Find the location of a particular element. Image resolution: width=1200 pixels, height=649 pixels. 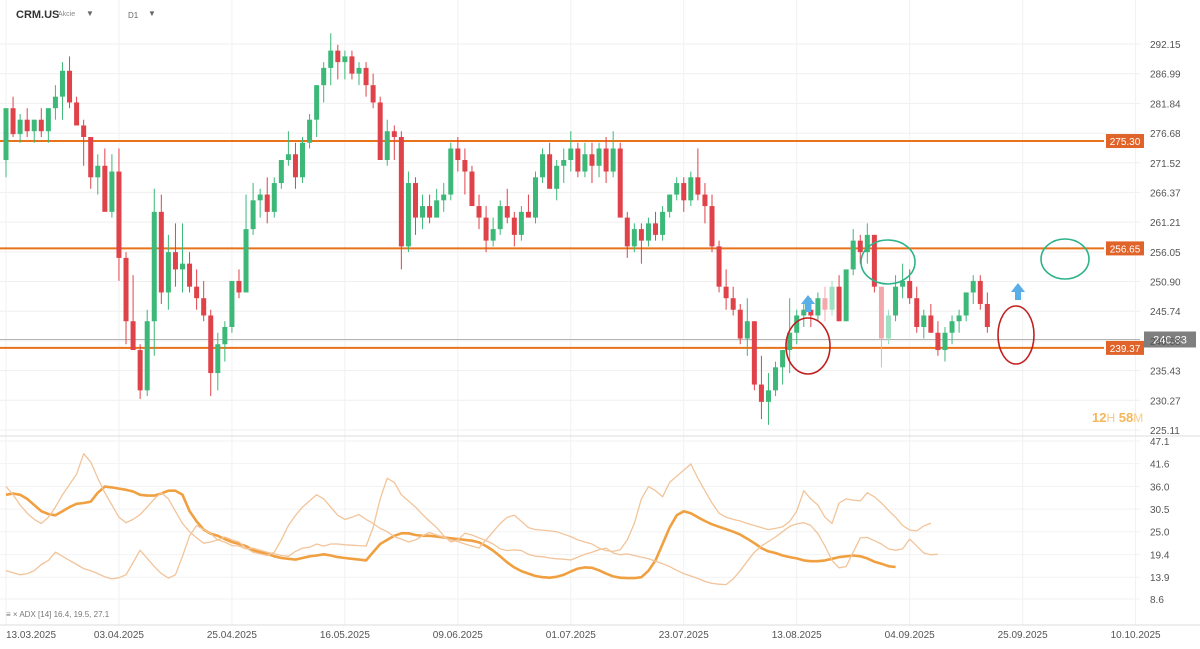

adx-axis: 47.1 41.6 36.0 30.5 25.0 19.4 13.9 8.6 is located at coordinates (1160, 521).